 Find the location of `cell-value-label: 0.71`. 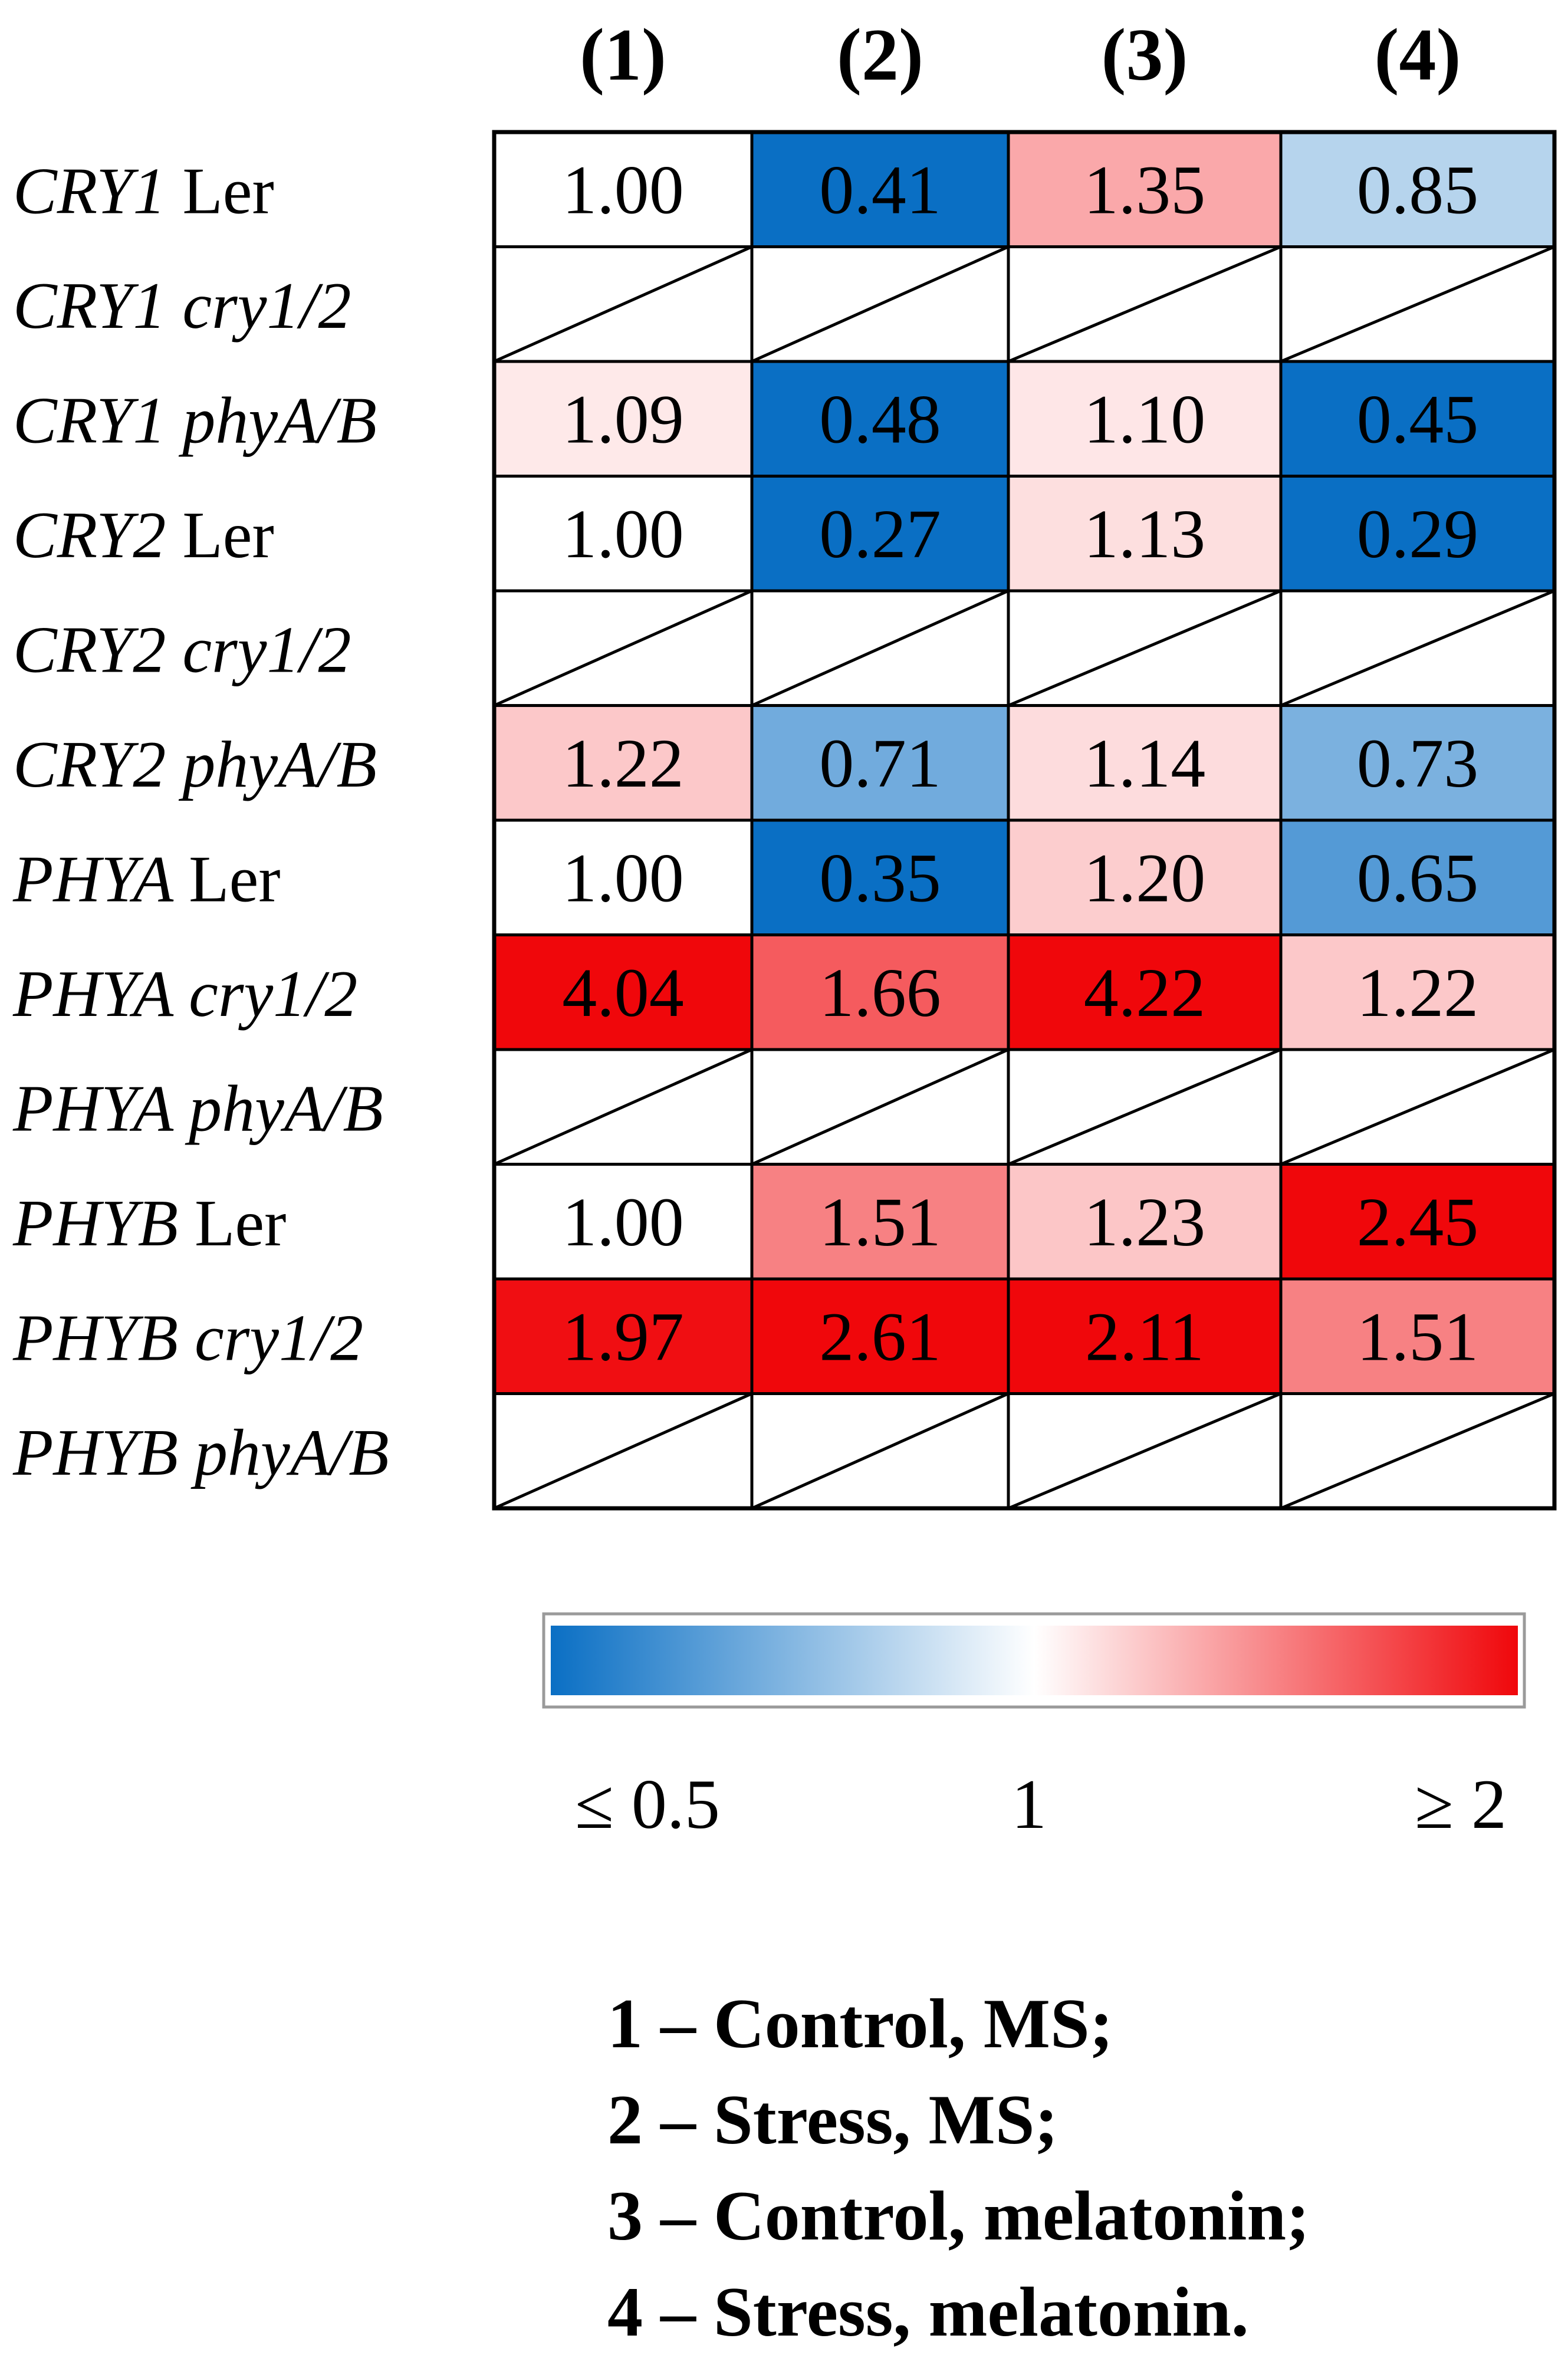

cell-value-label: 0.71 is located at coordinates (880, 764).